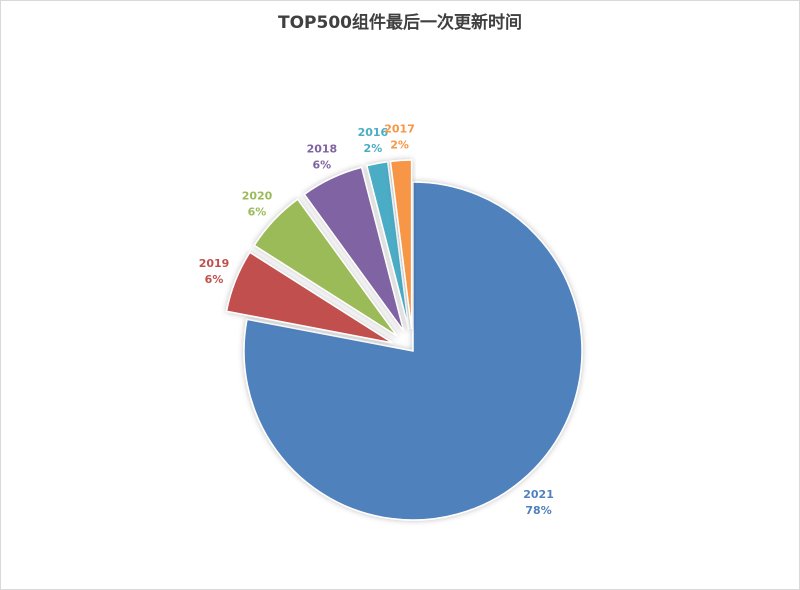  Describe the element at coordinates (400, 22) in the screenshot. I see `chart-title: TOP500组件最后一次更新时间` at that location.